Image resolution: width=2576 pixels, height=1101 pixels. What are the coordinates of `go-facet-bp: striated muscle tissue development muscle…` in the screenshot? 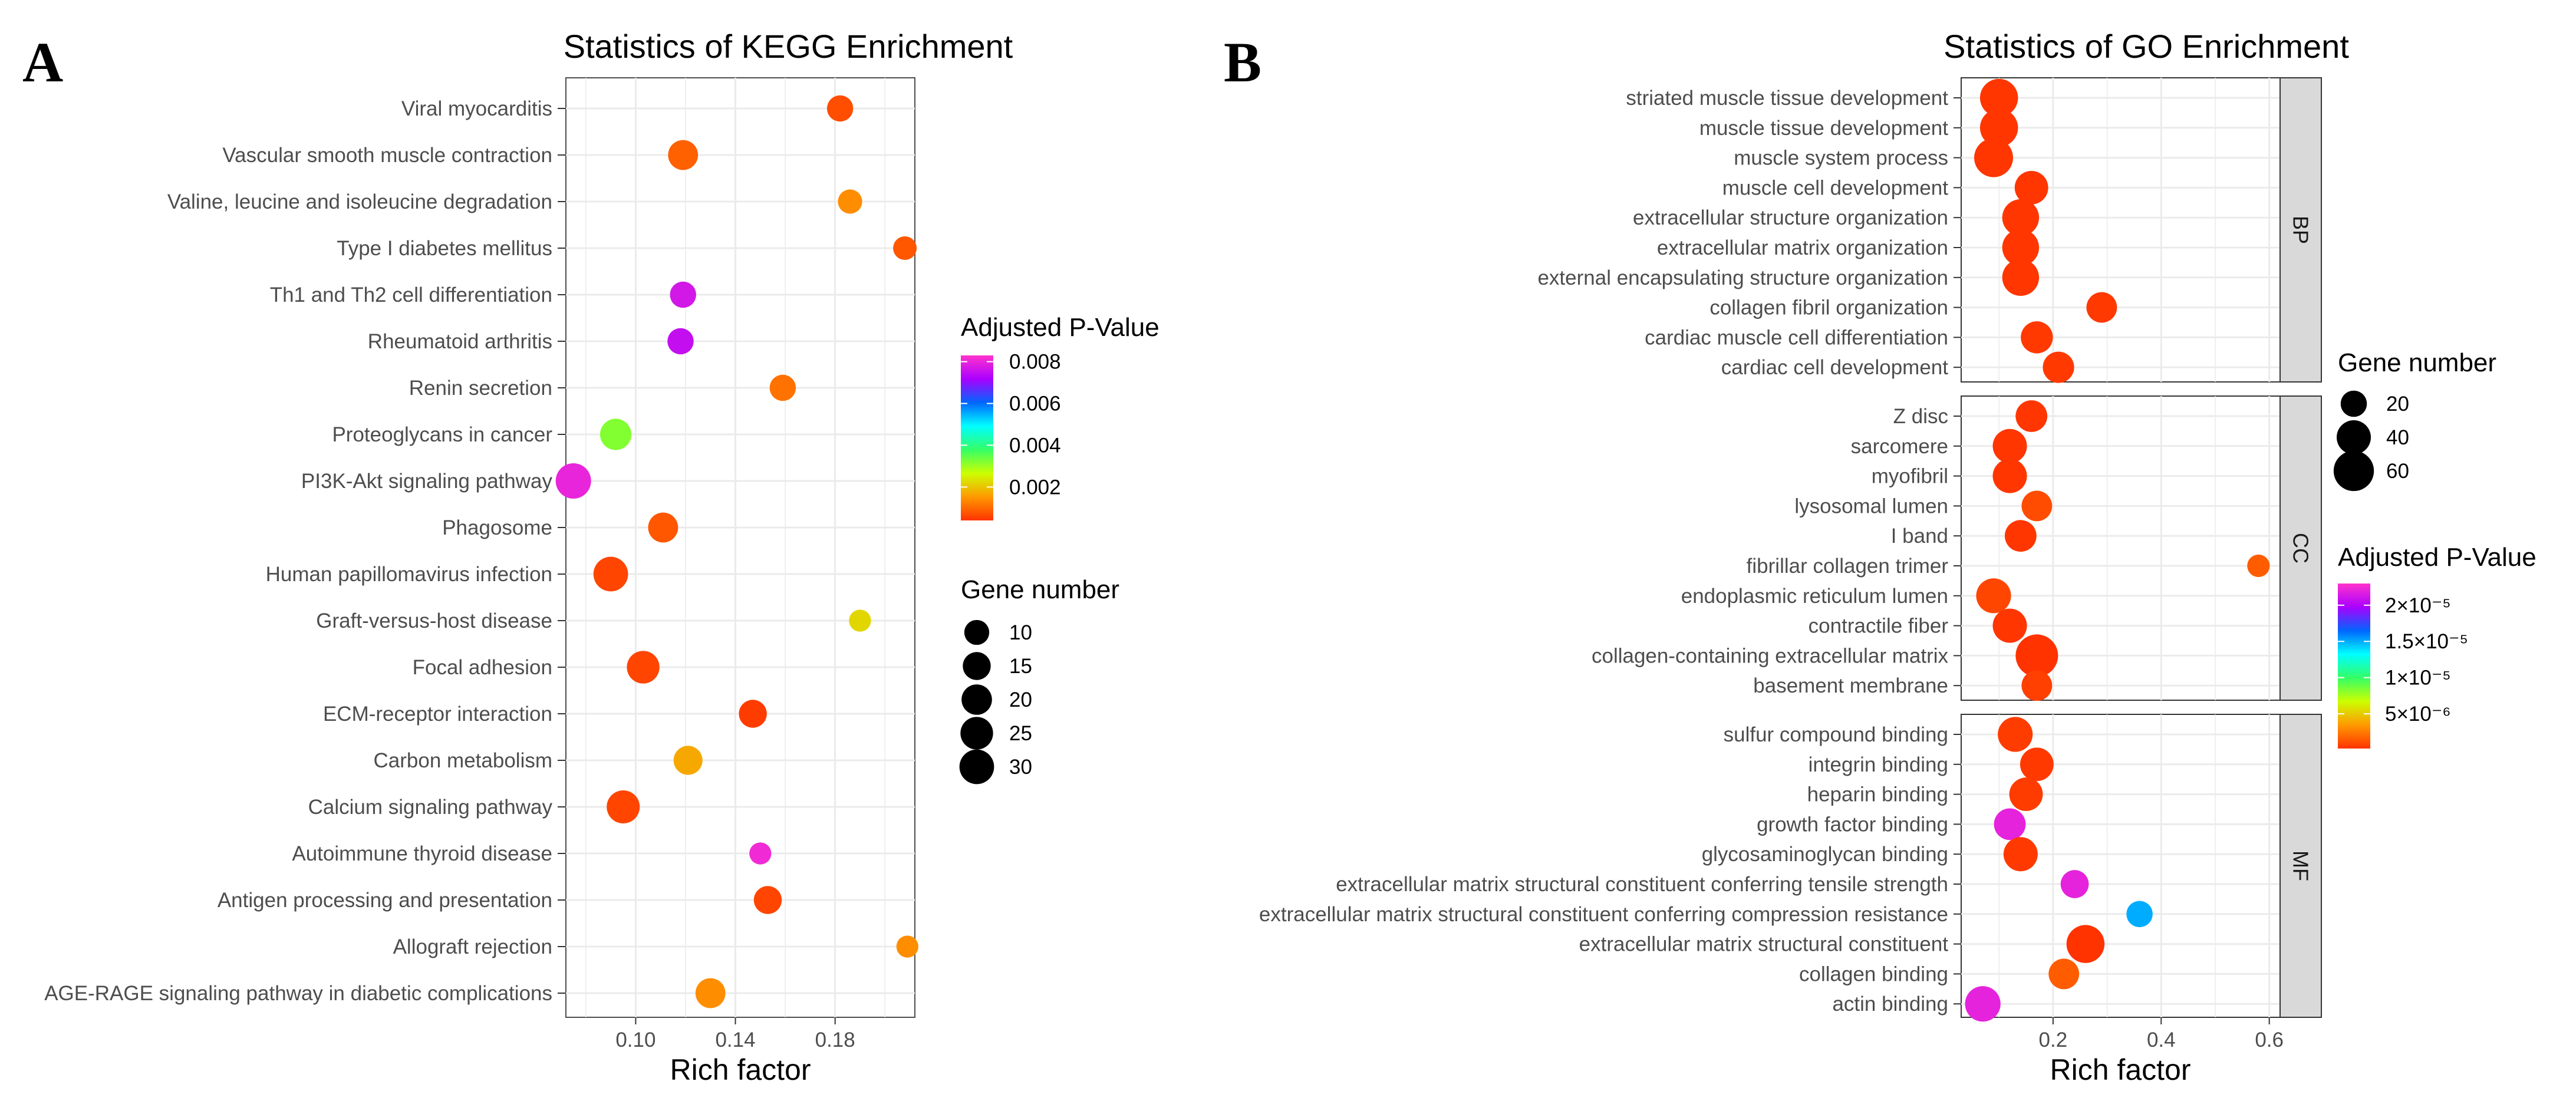 It's located at (1929, 230).